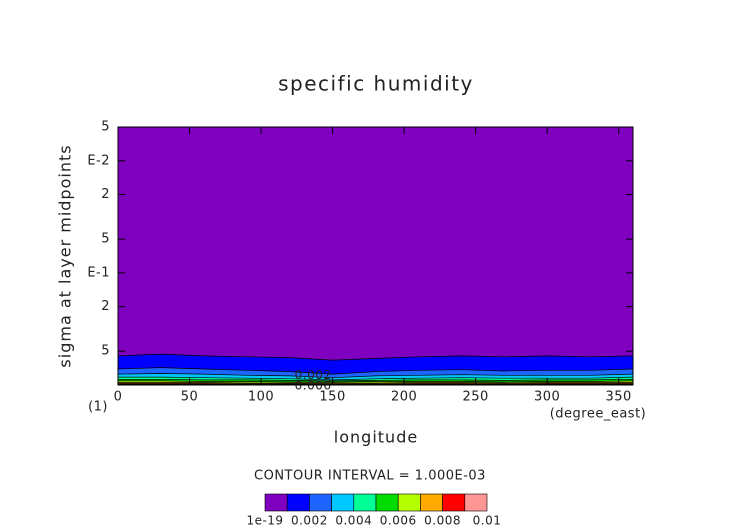  Describe the element at coordinates (332, 397) in the screenshot. I see `x-tick-label: 150` at that location.